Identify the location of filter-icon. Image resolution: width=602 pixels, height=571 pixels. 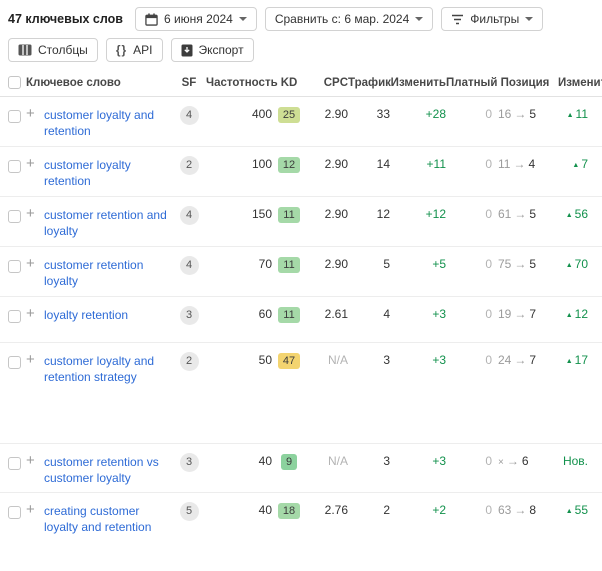
(457, 19).